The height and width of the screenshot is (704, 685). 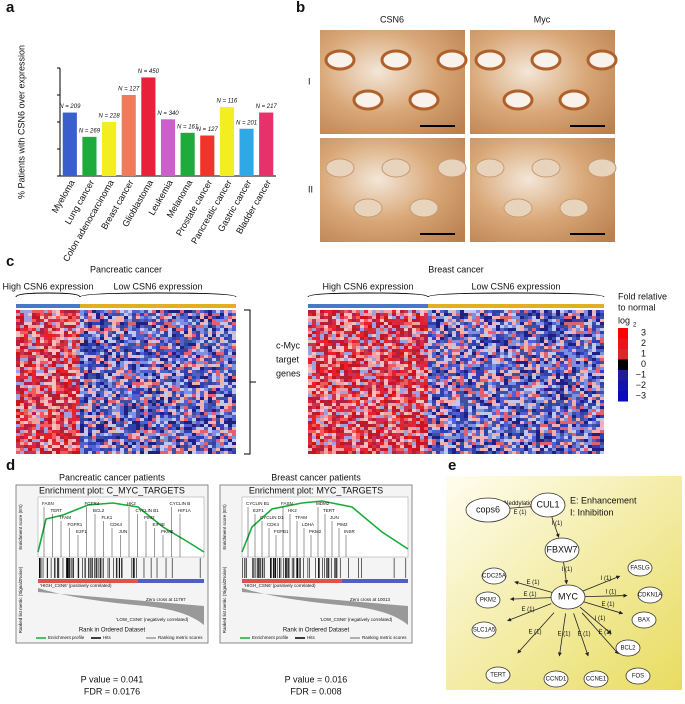 What do you see at coordinates (424, 100) in the screenshot?
I see `tissue-feature` at bounding box center [424, 100].